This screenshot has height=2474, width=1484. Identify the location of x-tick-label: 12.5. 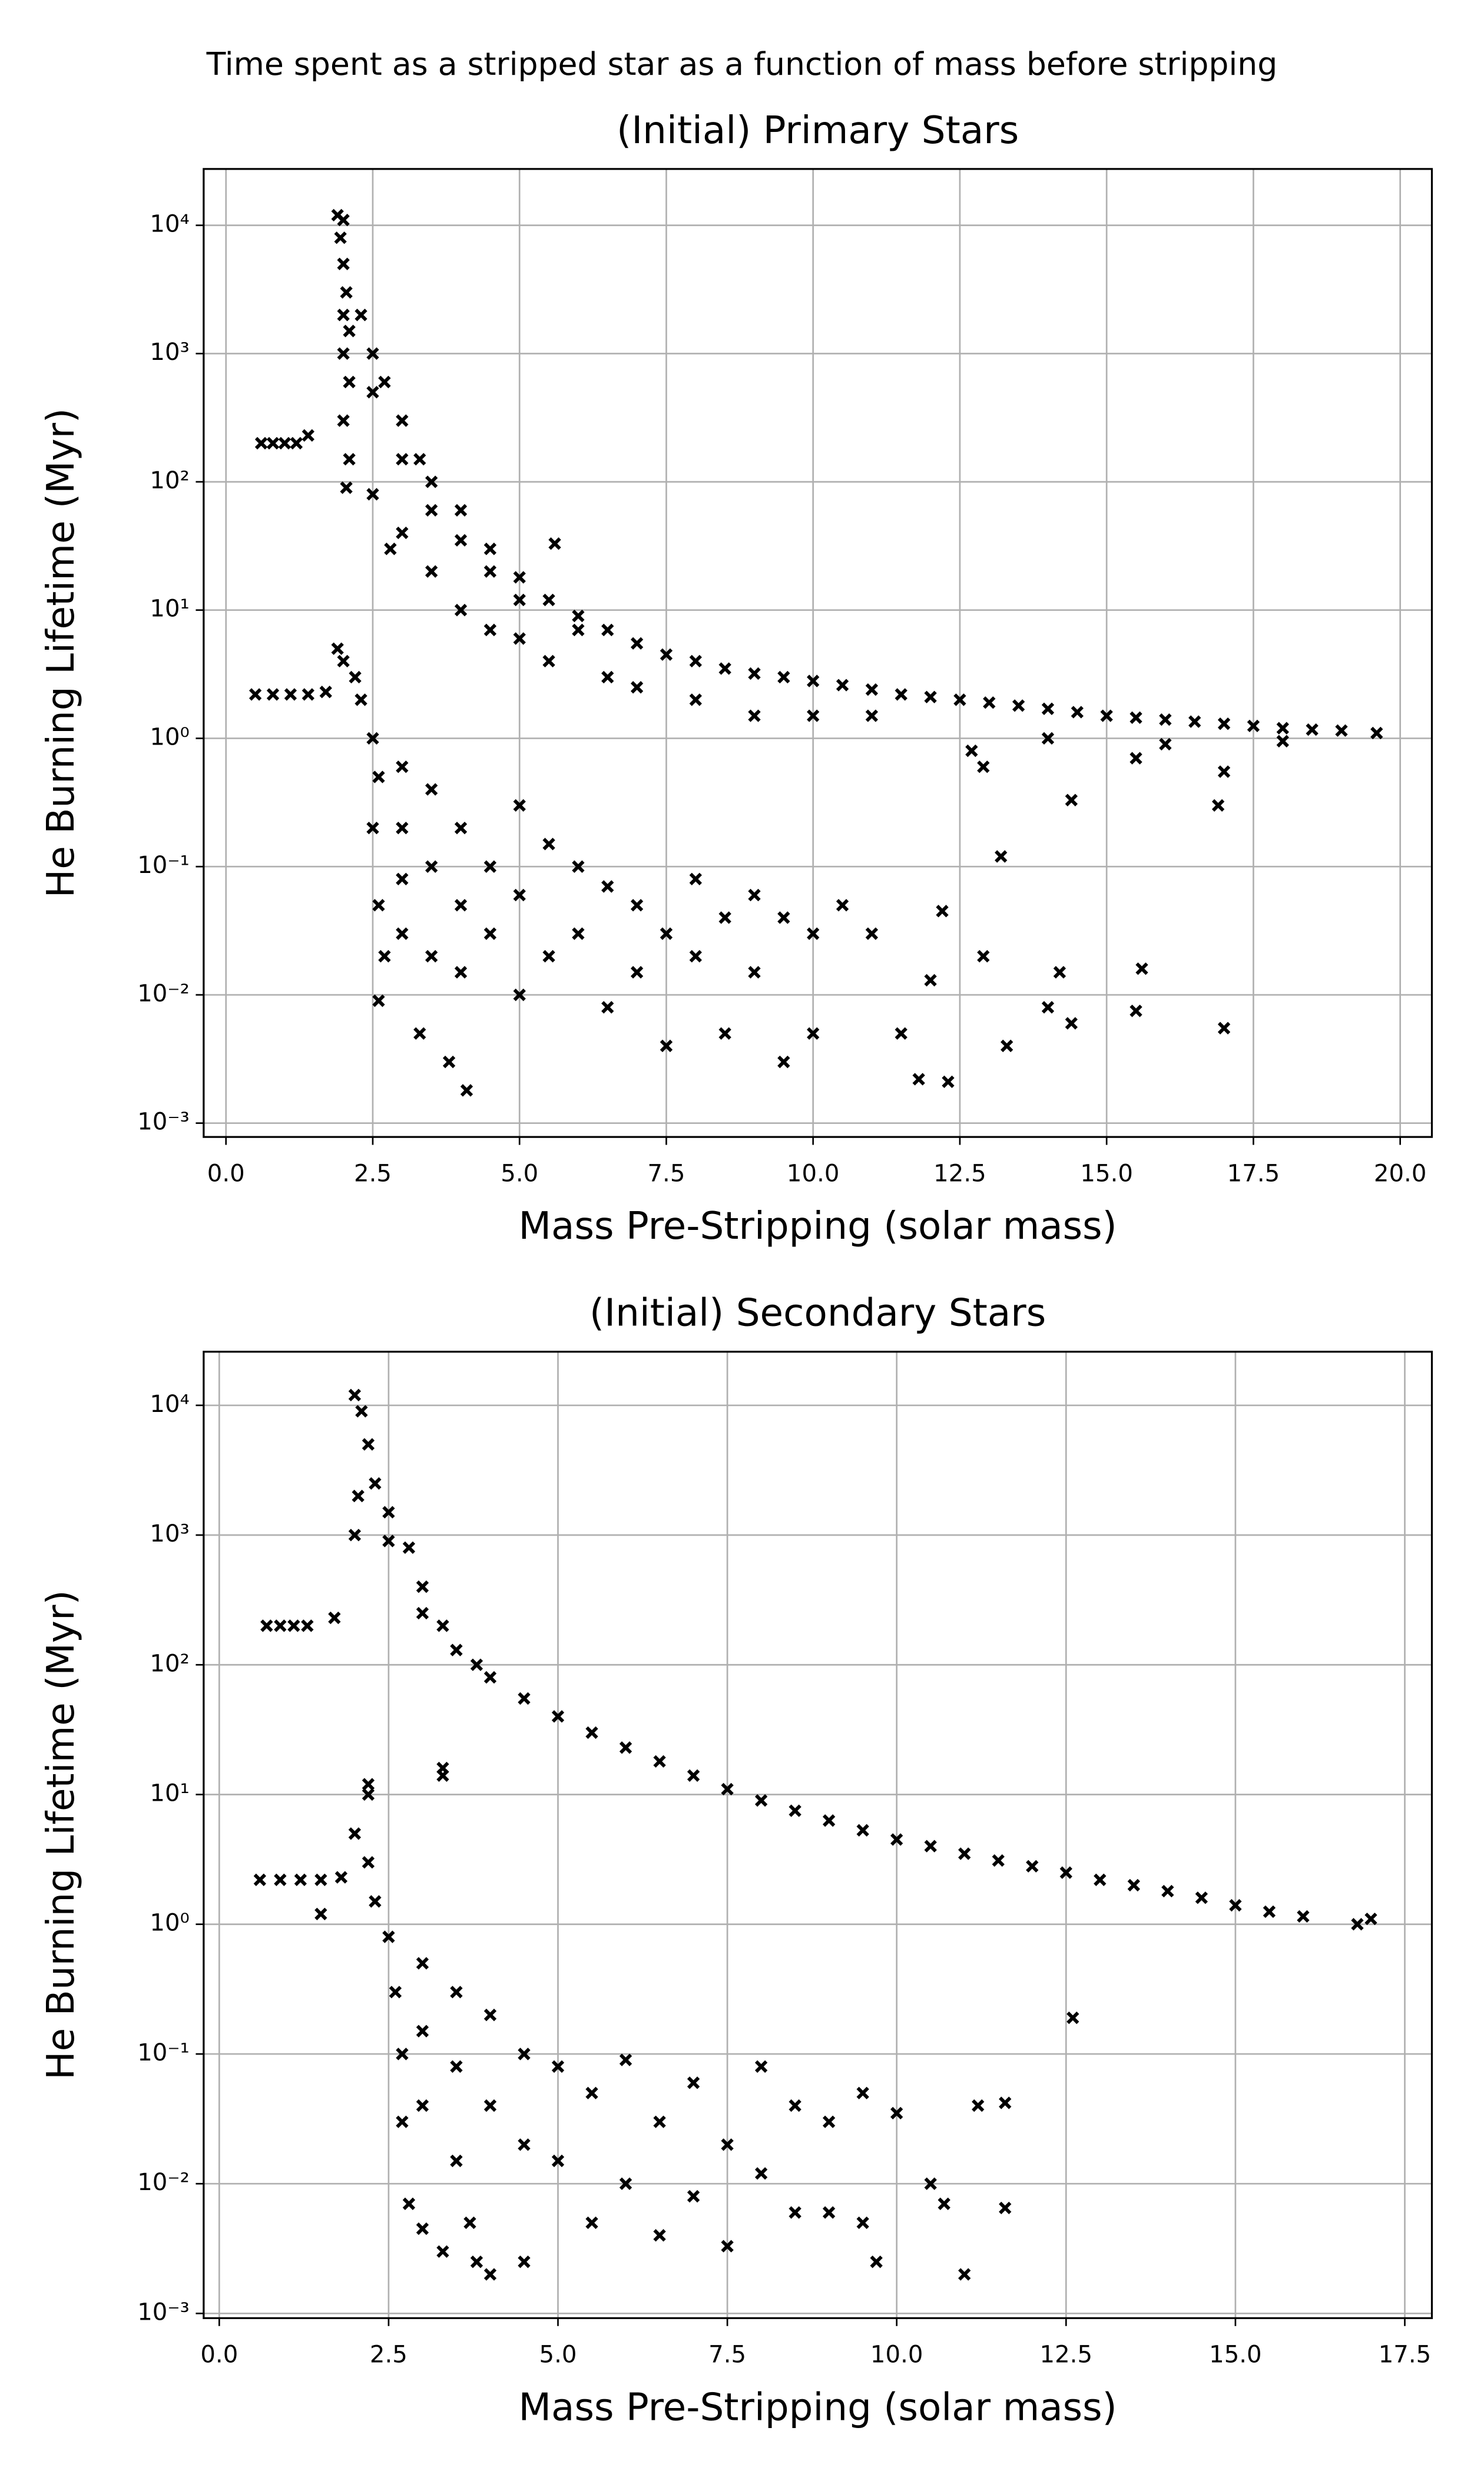
(1066, 2355).